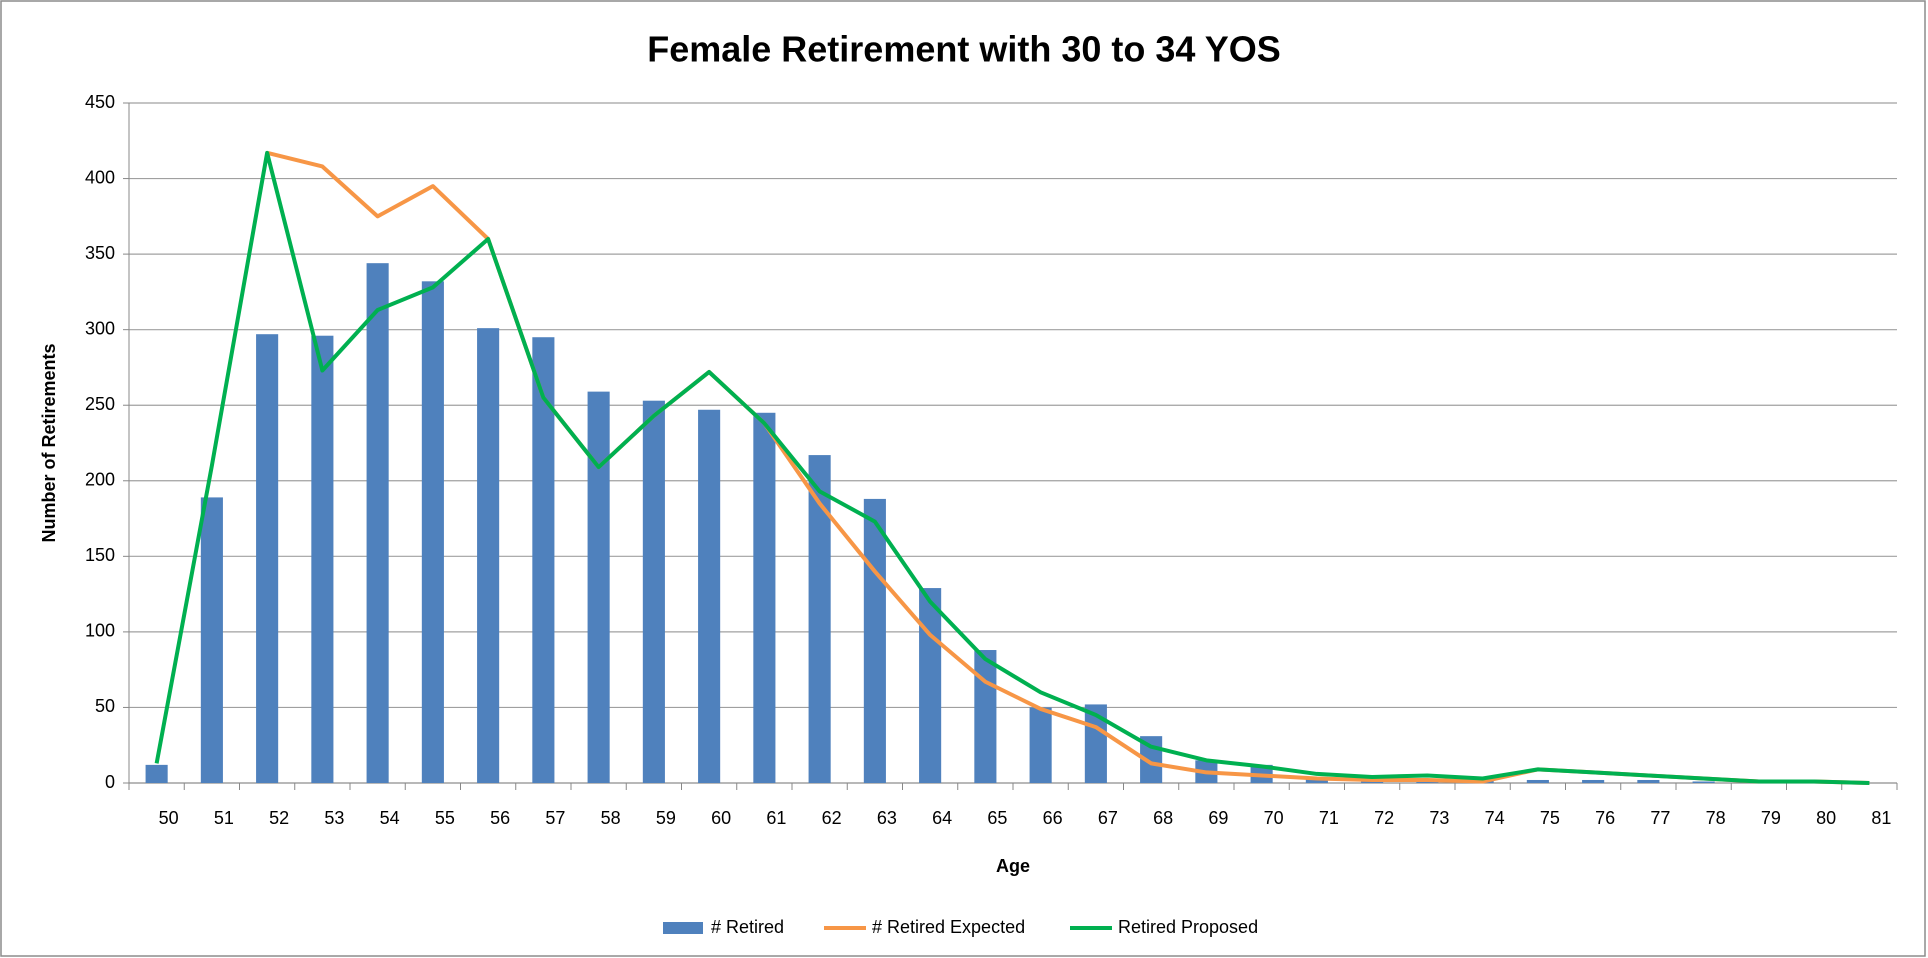 The height and width of the screenshot is (958, 1928). I want to click on x-tick-label: 51, so click(224, 818).